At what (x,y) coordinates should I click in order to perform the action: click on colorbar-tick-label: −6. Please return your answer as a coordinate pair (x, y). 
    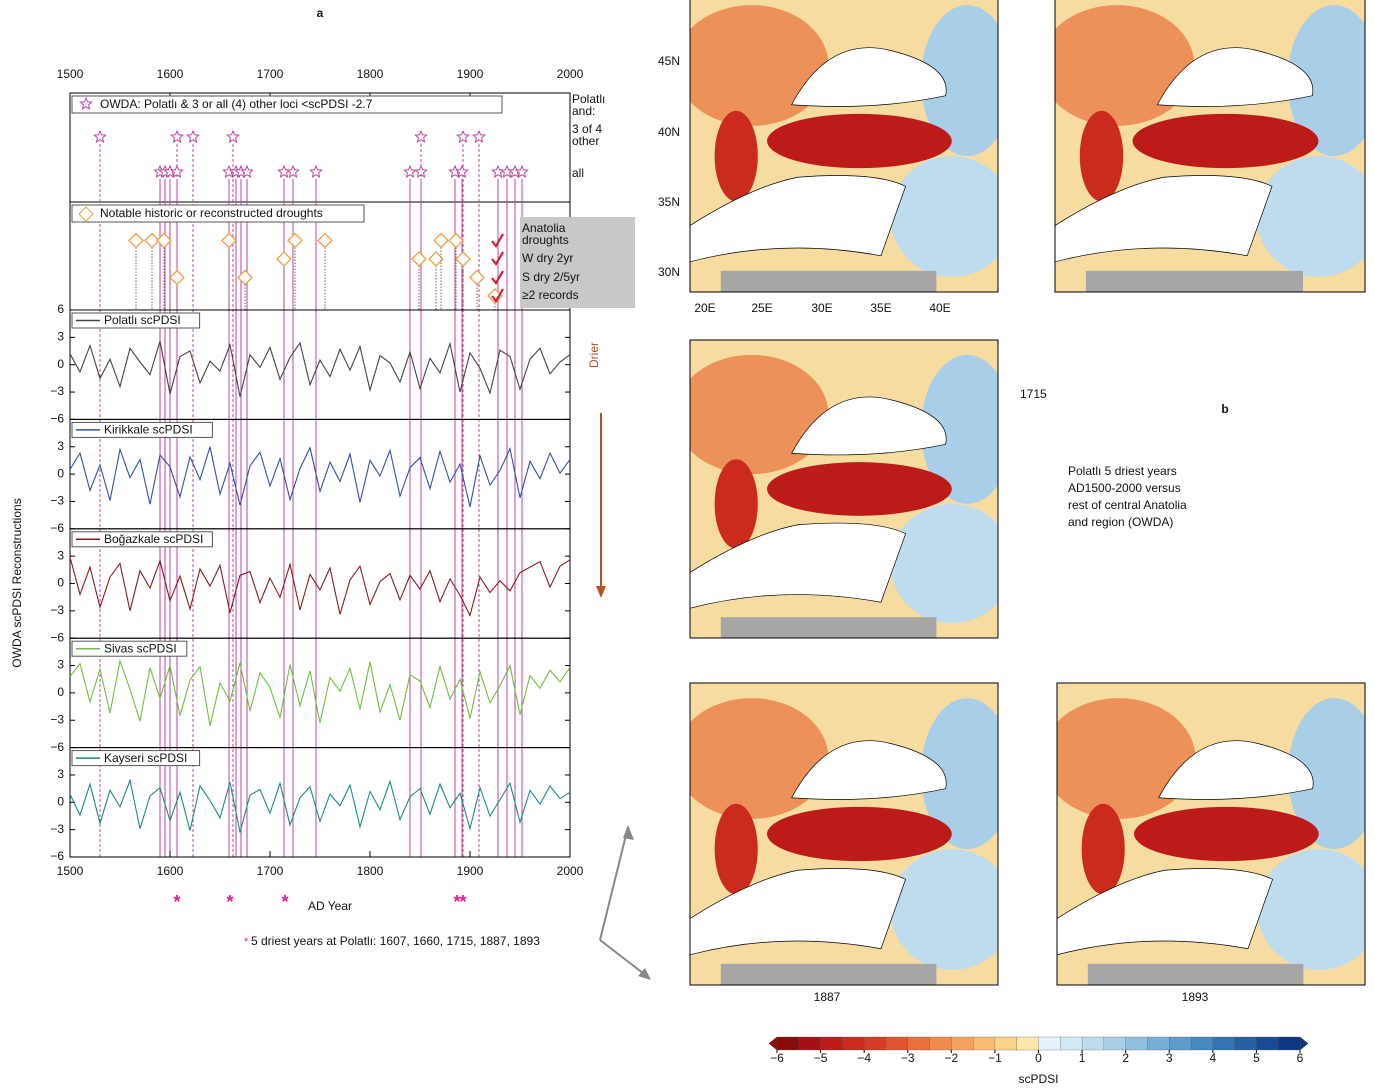
    Looking at the image, I should click on (777, 1058).